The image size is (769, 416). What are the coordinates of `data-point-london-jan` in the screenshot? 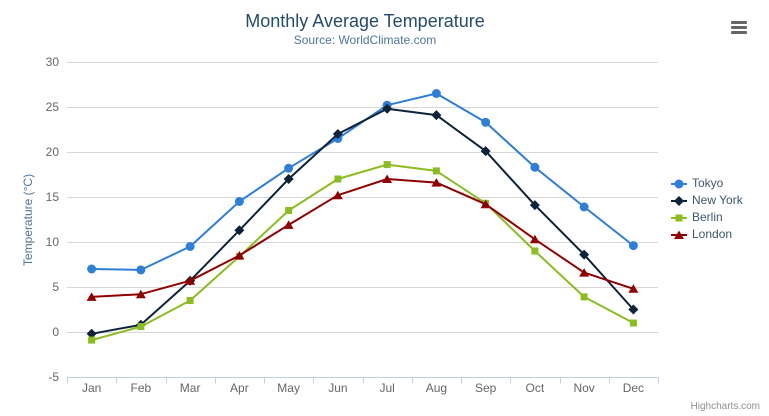 It's located at (91, 296).